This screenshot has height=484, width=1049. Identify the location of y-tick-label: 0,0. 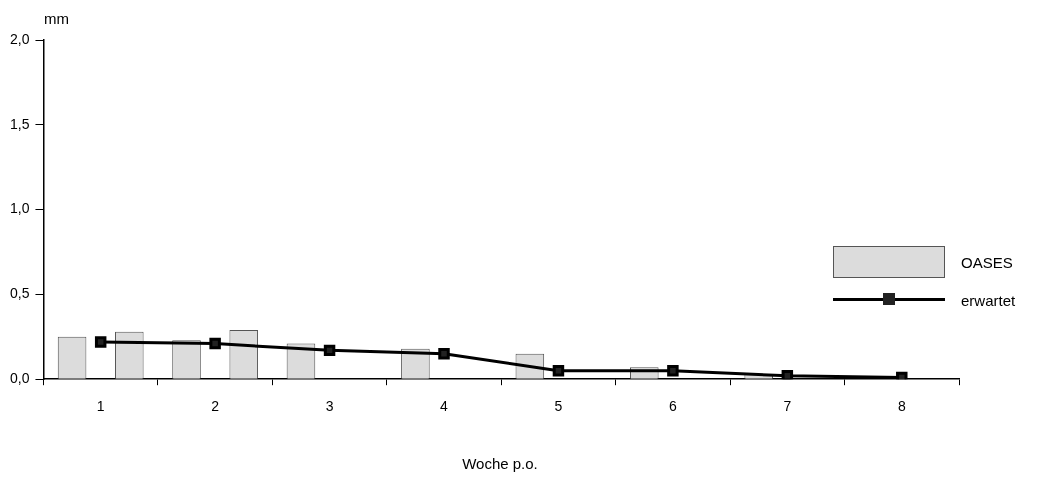
(19, 378).